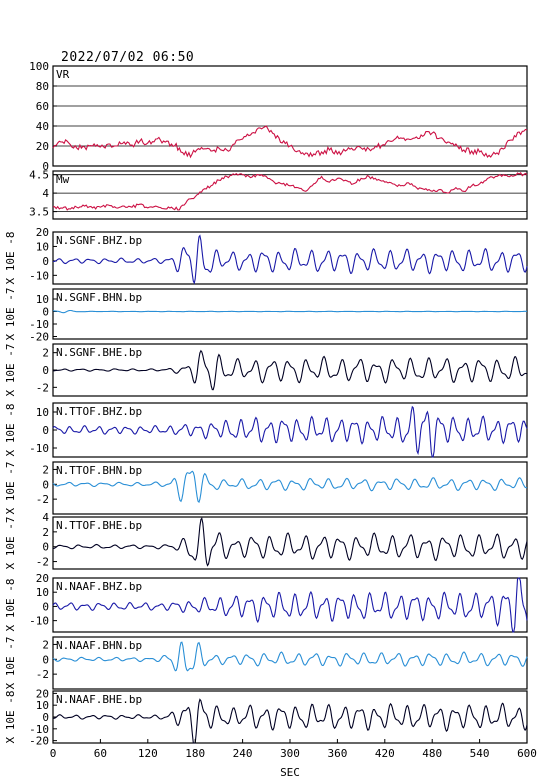 The width and height of the screenshot is (554, 781). Describe the element at coordinates (53, 753) in the screenshot. I see `x-tick-label: 0` at that location.